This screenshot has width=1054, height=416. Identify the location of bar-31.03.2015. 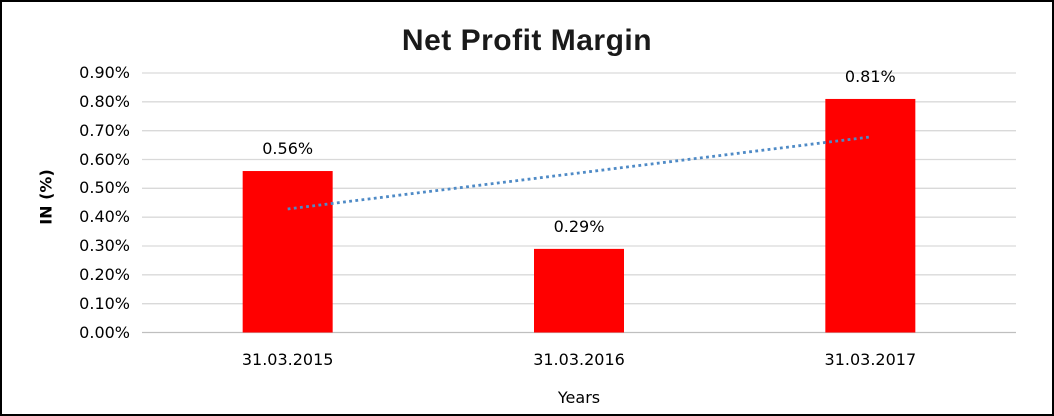
(287, 252).